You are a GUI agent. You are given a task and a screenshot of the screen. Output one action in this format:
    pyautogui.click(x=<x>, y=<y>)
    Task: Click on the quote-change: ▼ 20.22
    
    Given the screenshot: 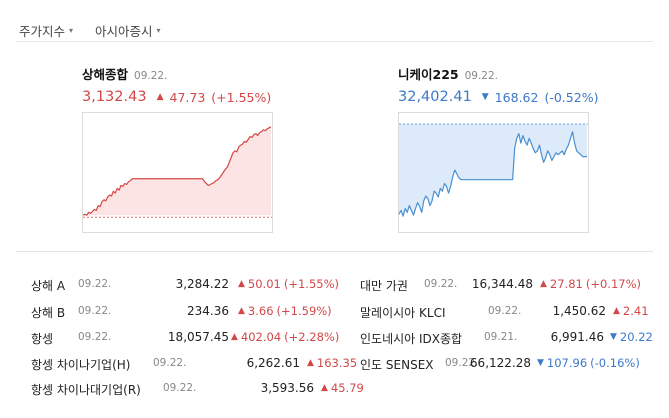 What is the action you would take?
    pyautogui.click(x=633, y=337)
    